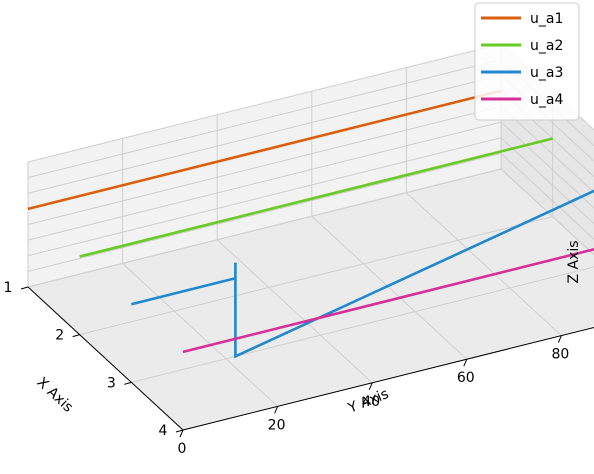  Describe the element at coordinates (55, 395) in the screenshot. I see `x-axis-label: X Axis` at that location.